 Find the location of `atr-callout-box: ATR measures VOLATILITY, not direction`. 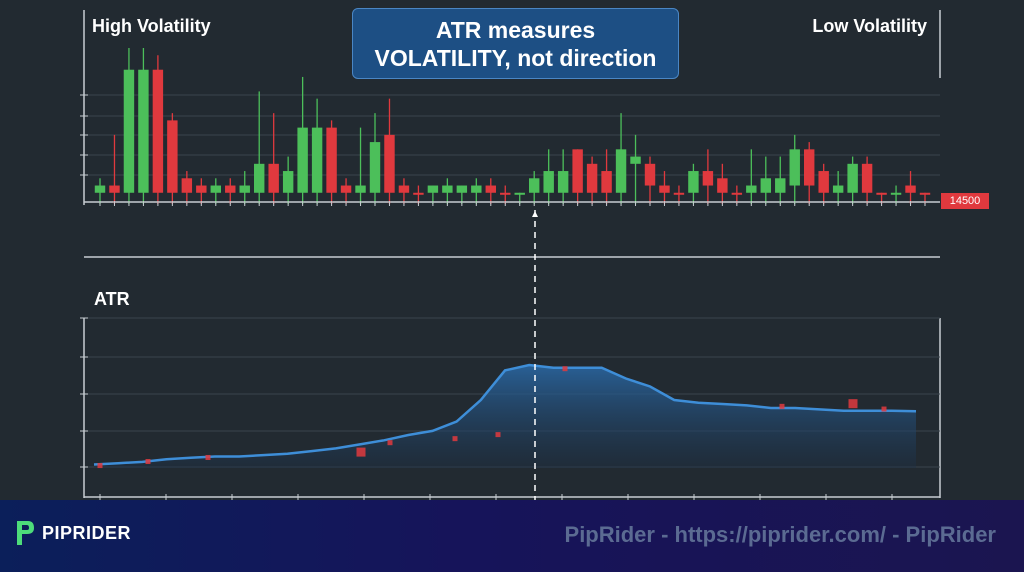

atr-callout-box: ATR measures VOLATILITY, not direction is located at coordinates (515, 43).